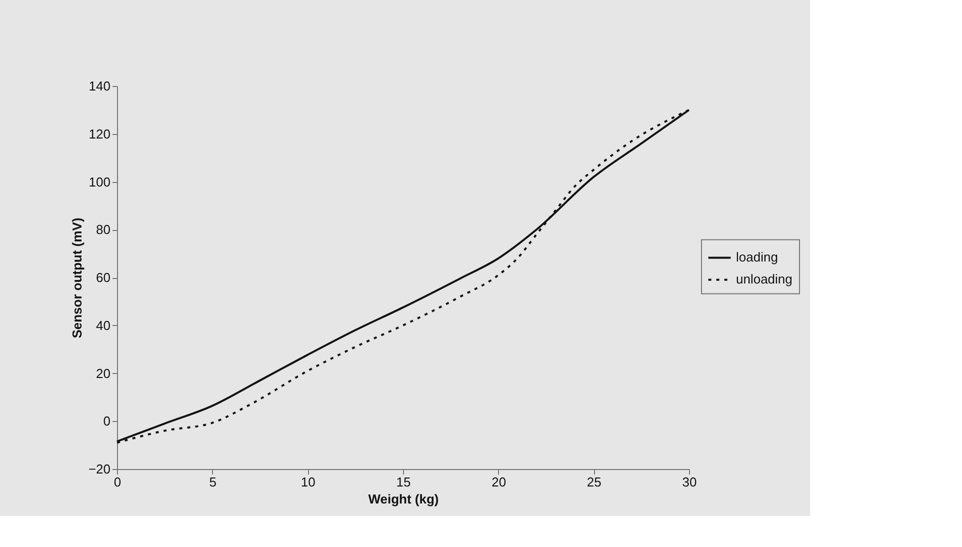 This screenshot has height=547, width=962. Describe the element at coordinates (403, 482) in the screenshot. I see `x-tick-label: 15` at that location.